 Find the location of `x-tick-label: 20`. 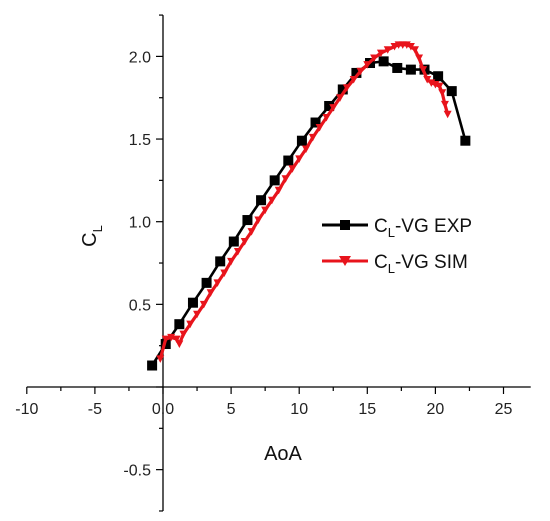

x-tick-label: 20 is located at coordinates (436, 409).